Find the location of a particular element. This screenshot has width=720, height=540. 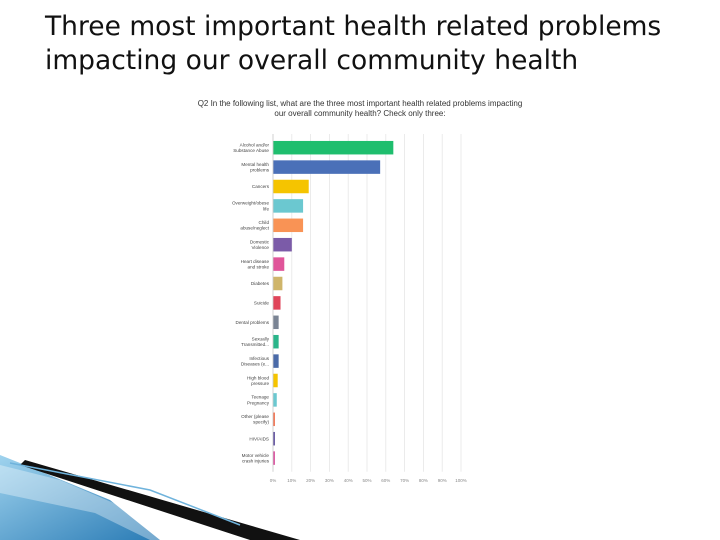

category-label: crash injuries is located at coordinates (256, 461).